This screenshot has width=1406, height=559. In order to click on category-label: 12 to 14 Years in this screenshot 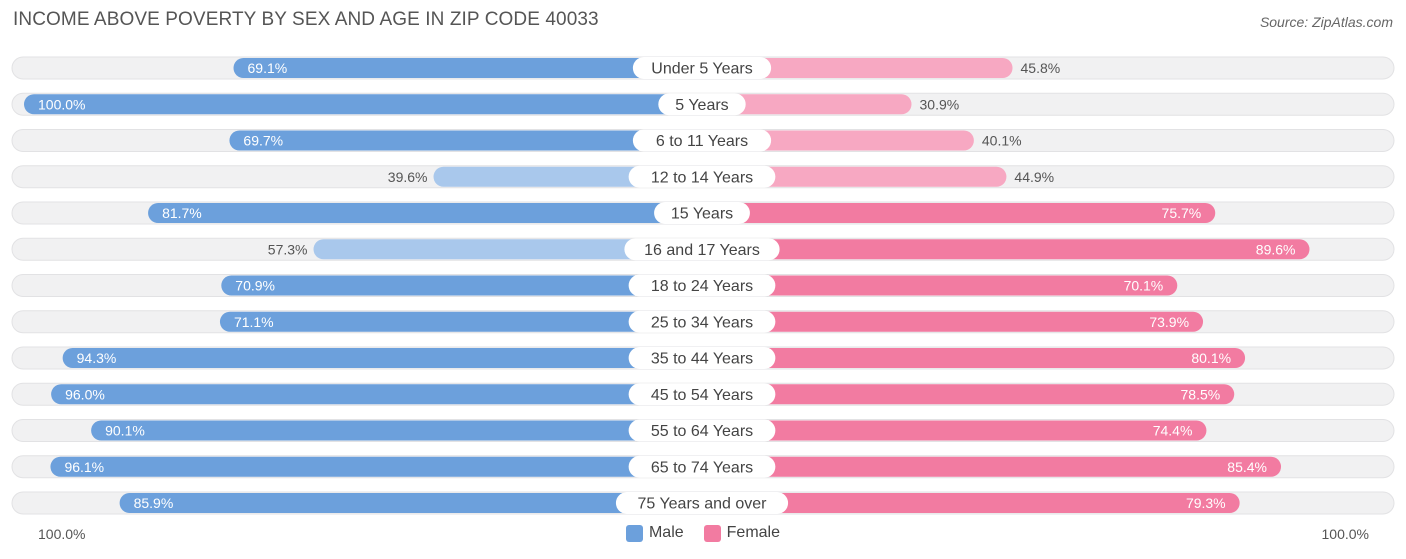, I will do `click(702, 177)`.